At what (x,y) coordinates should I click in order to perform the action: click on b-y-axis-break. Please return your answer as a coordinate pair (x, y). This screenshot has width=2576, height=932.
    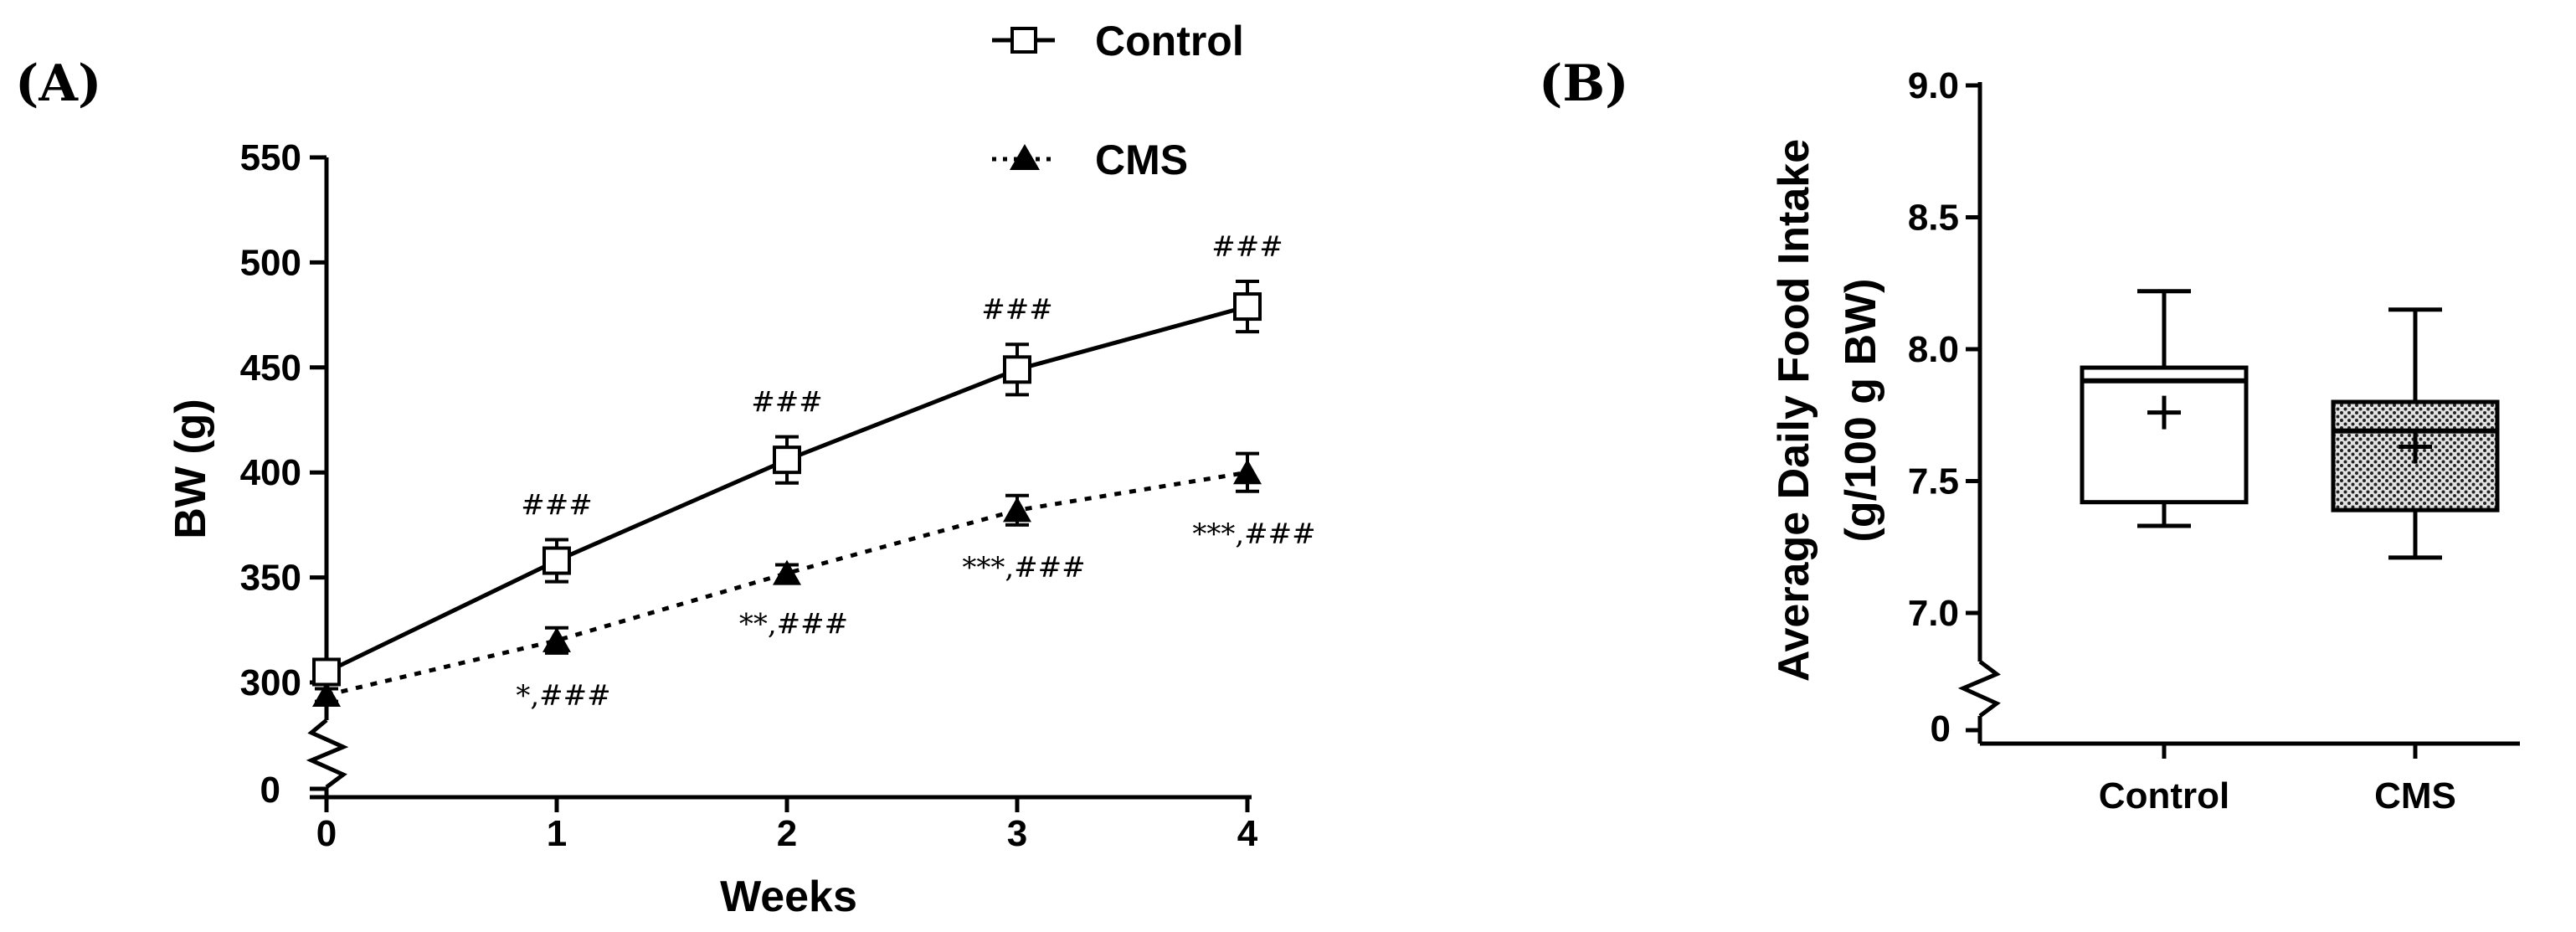
    Looking at the image, I should click on (1979, 689).